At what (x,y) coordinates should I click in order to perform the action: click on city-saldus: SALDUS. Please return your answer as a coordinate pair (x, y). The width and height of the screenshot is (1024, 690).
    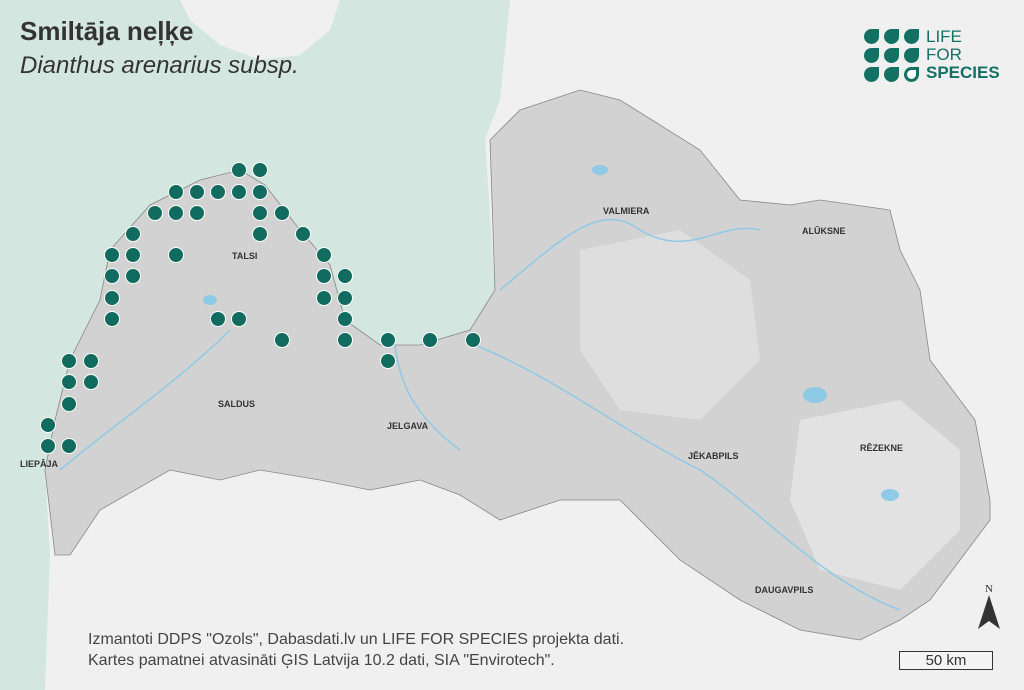
    Looking at the image, I should click on (236, 404).